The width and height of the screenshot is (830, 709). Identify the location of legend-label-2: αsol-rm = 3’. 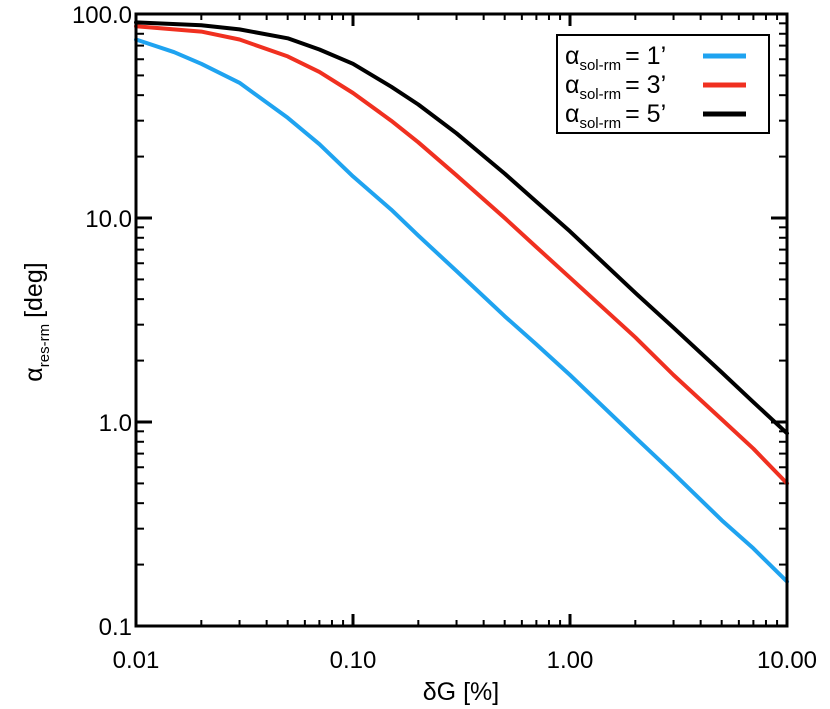
(615, 87).